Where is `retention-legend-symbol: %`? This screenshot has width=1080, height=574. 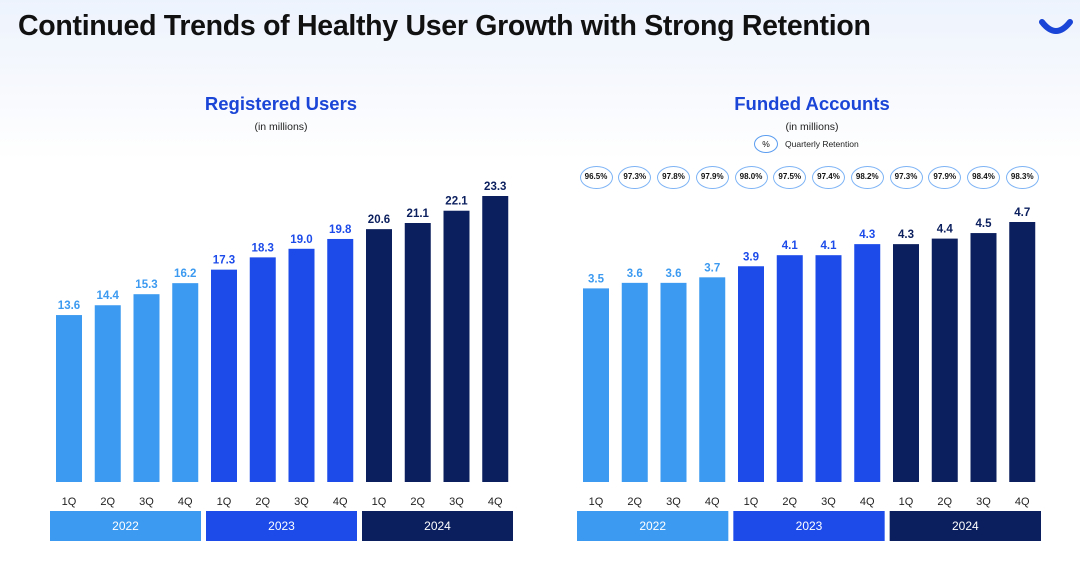
retention-legend-symbol: % is located at coordinates (766, 144).